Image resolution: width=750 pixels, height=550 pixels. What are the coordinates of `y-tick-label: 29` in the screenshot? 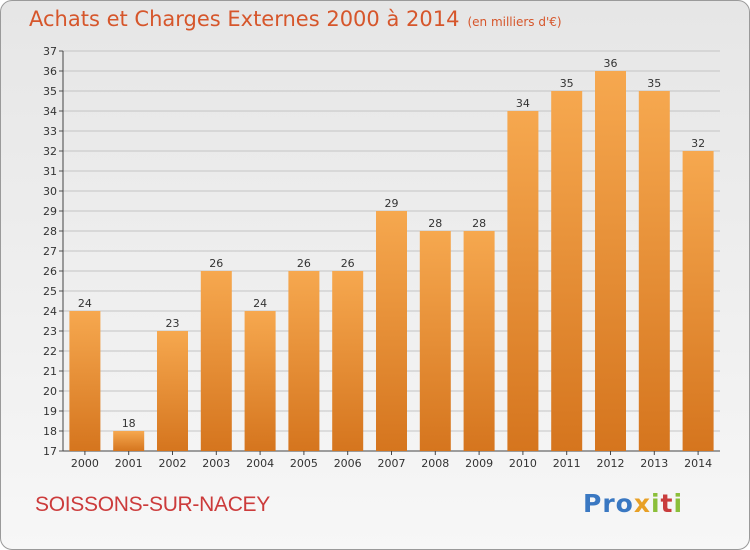 It's located at (50, 211).